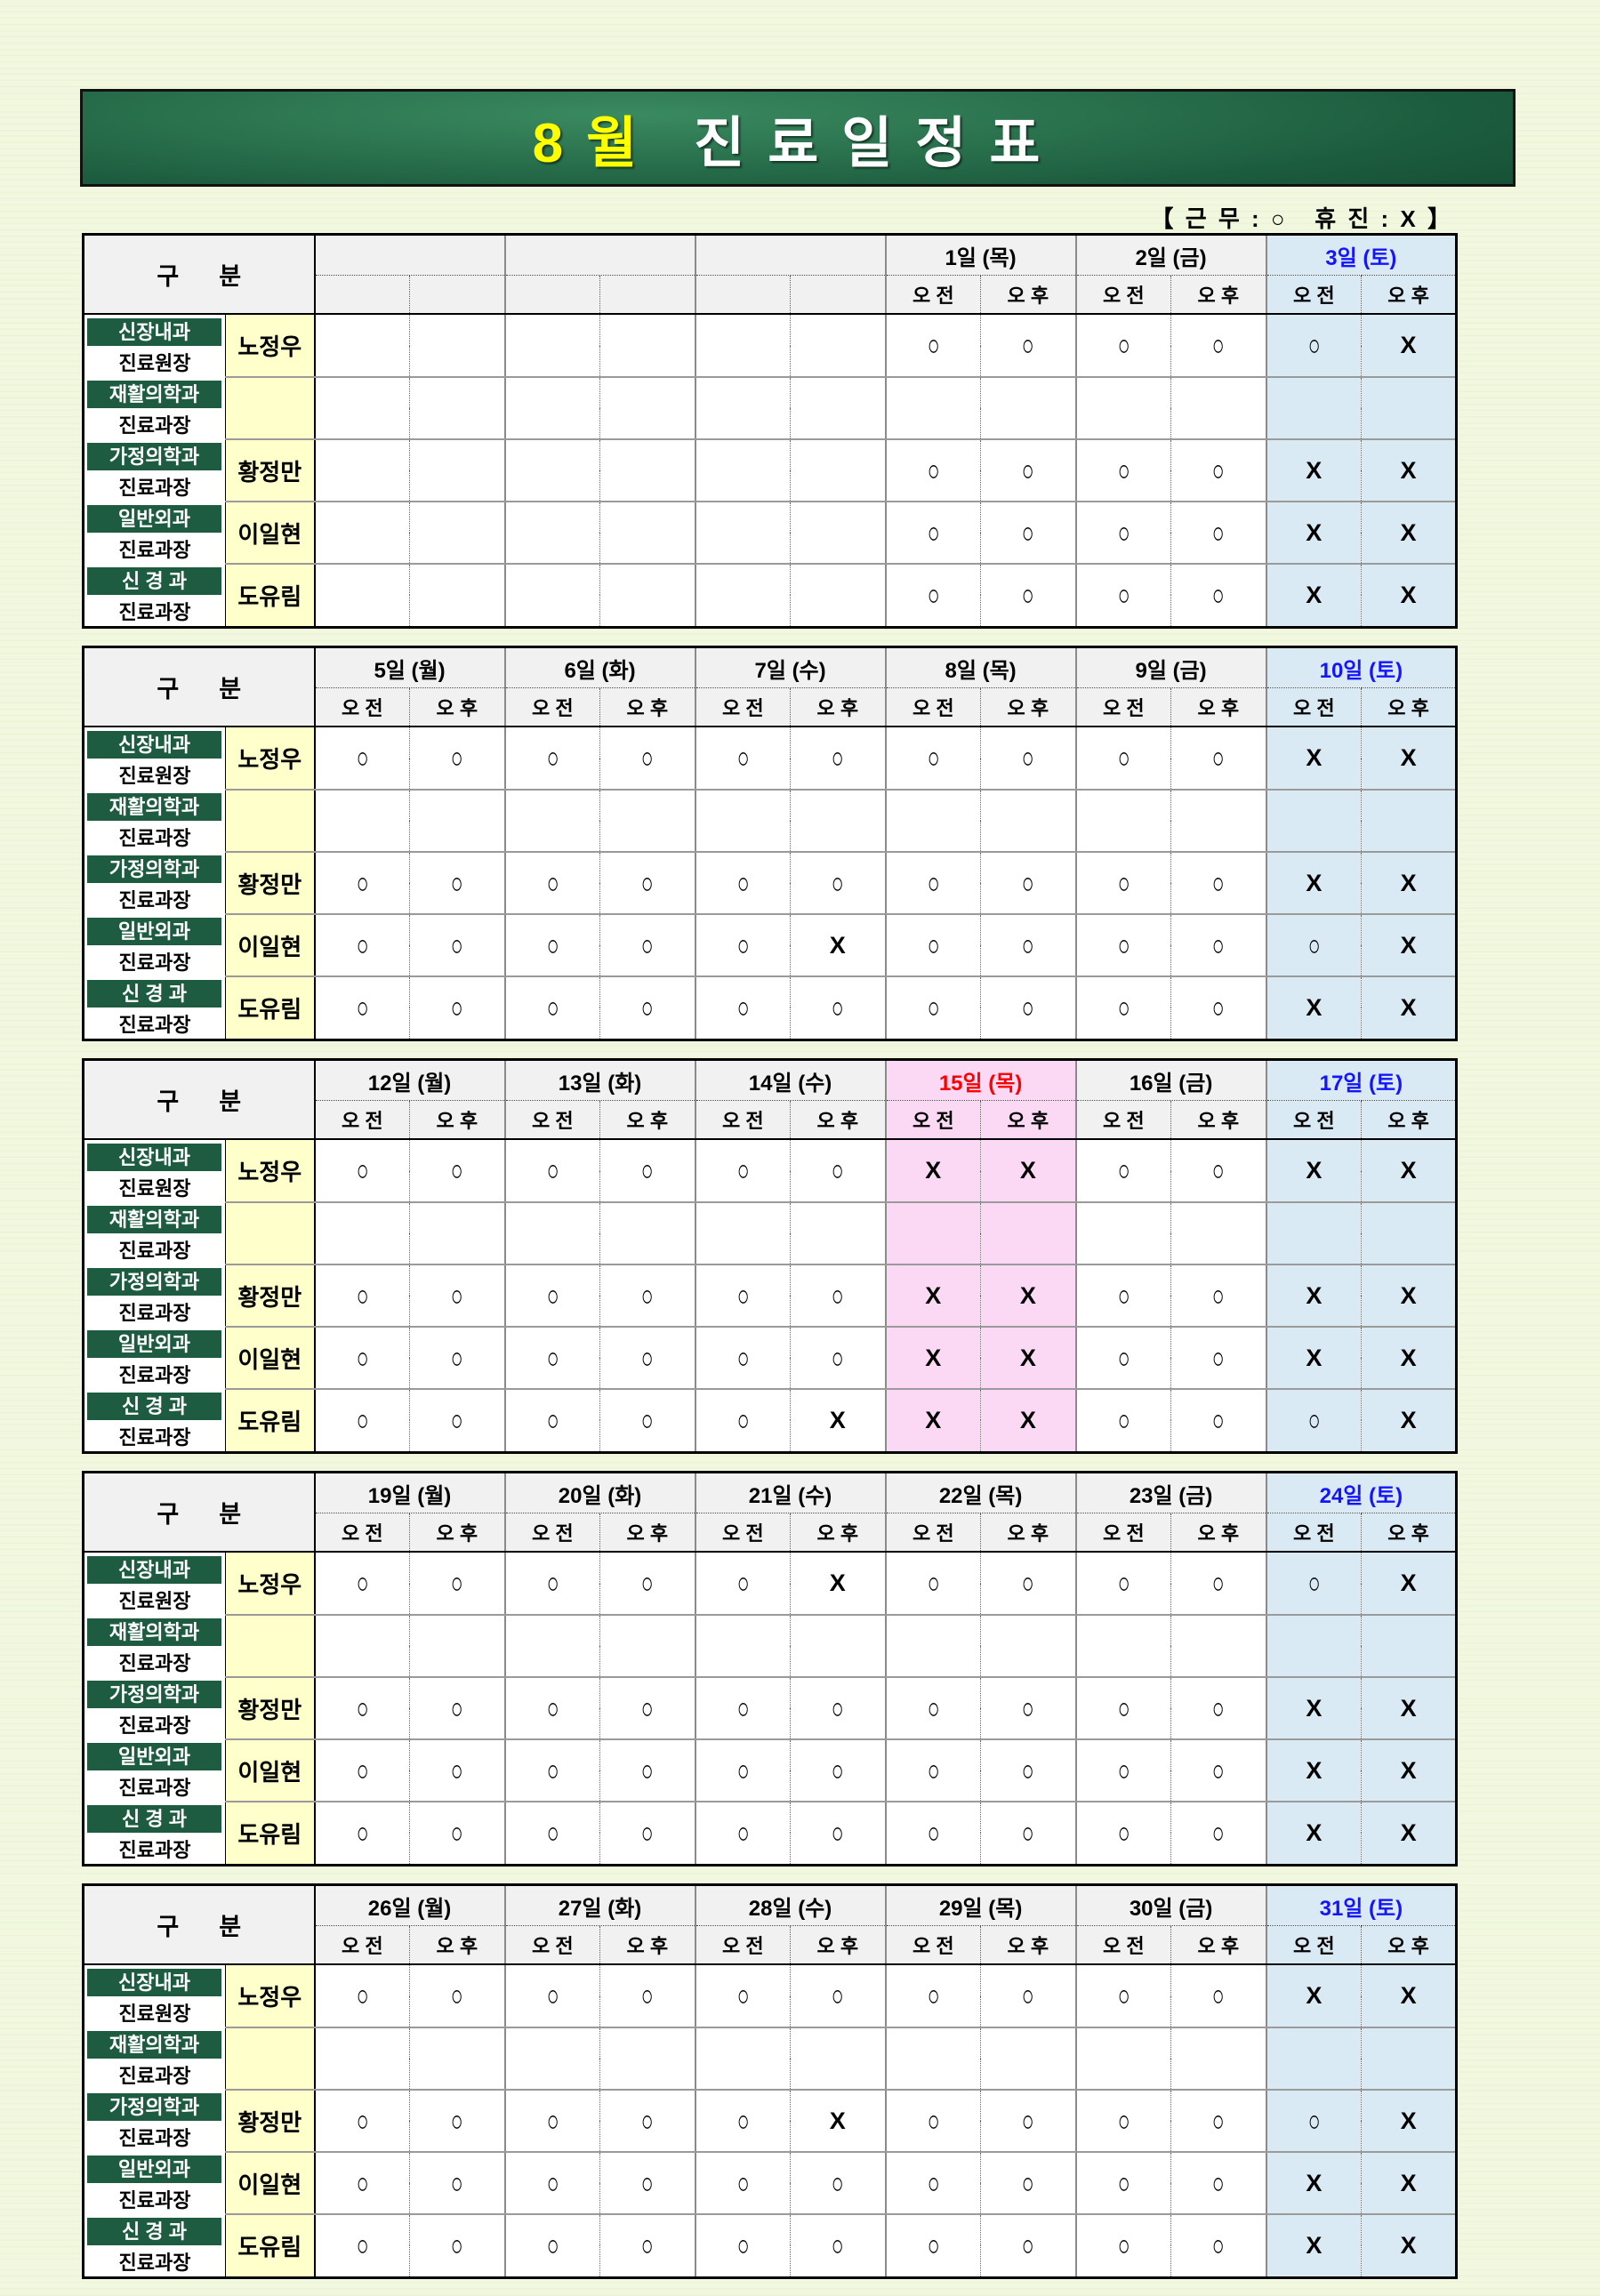  Describe the element at coordinates (1171, 1080) in the screenshot. I see `day-header-cell: 16일 (금)` at that location.